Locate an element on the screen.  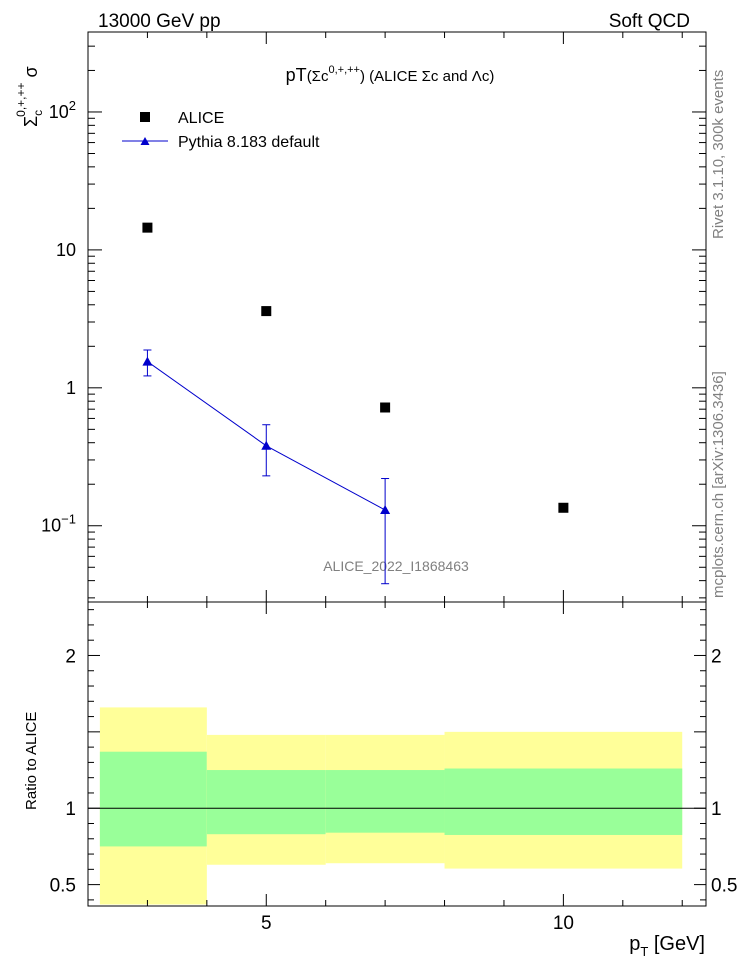
ylabel-base: Σ is located at coordinates (31, 121).